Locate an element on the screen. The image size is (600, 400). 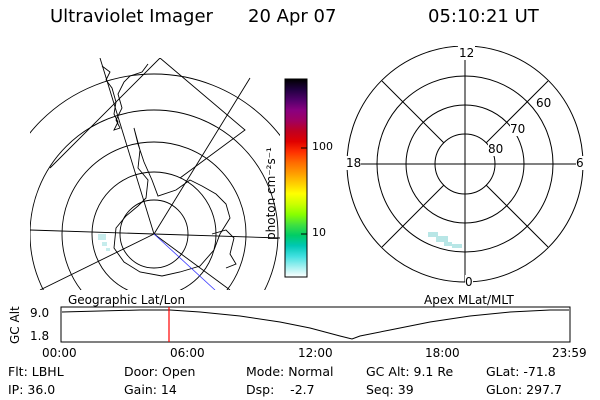
mlat-label-60: 60 is located at coordinates (544, 103).